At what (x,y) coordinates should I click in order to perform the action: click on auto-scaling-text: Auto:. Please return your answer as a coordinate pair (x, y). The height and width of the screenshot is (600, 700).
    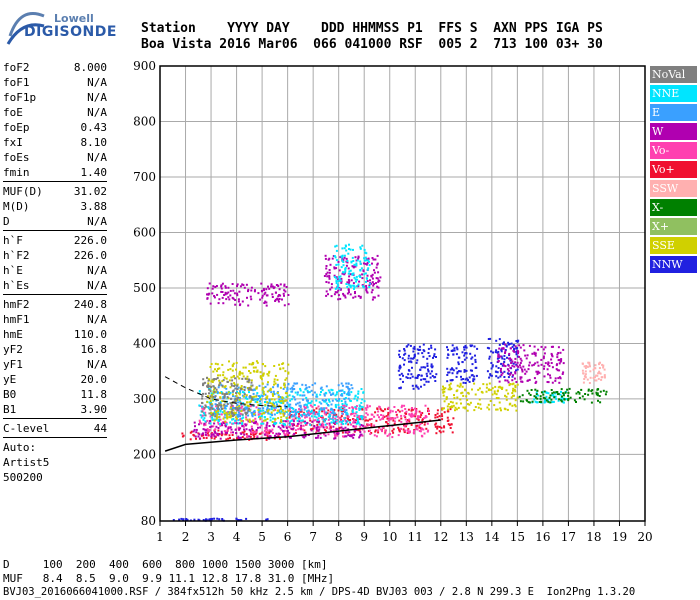
    Looking at the image, I should click on (20, 447).